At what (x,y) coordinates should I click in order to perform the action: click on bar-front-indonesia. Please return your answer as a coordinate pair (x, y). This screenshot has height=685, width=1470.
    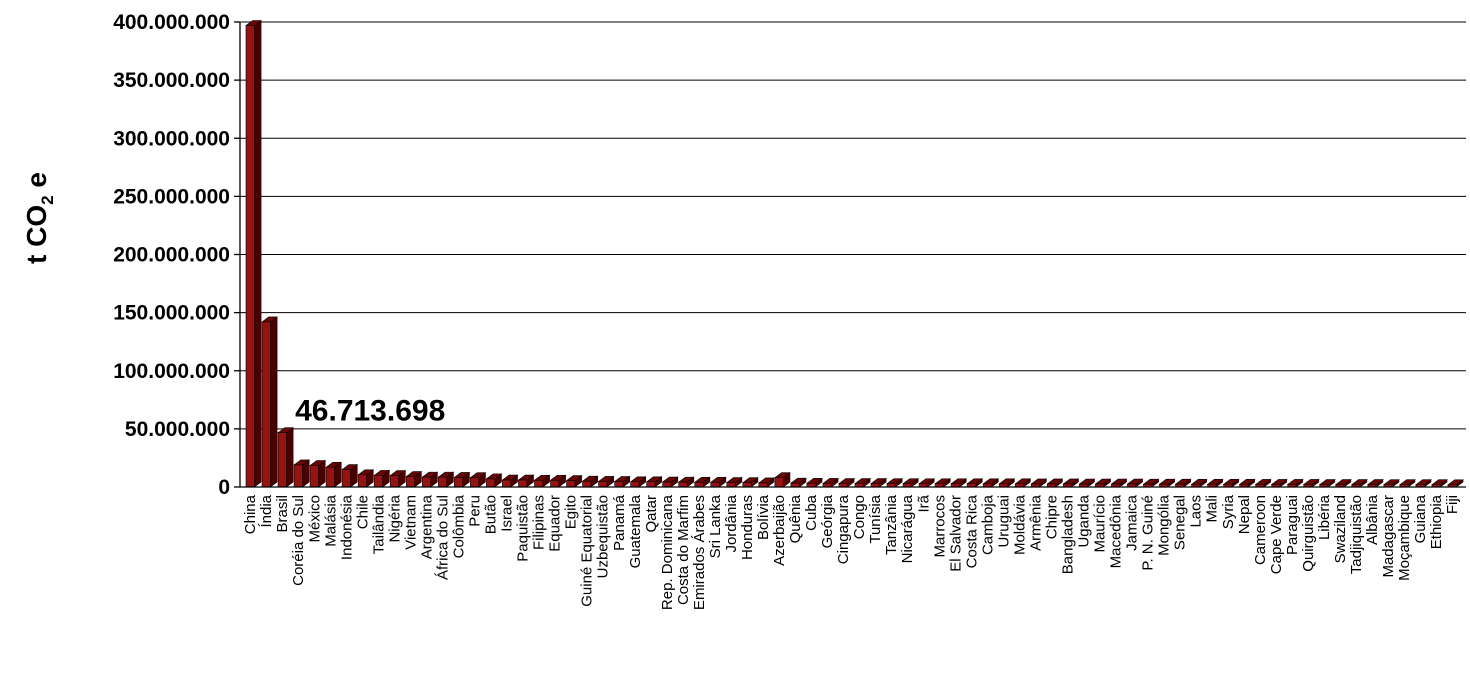
    Looking at the image, I should click on (346, 478).